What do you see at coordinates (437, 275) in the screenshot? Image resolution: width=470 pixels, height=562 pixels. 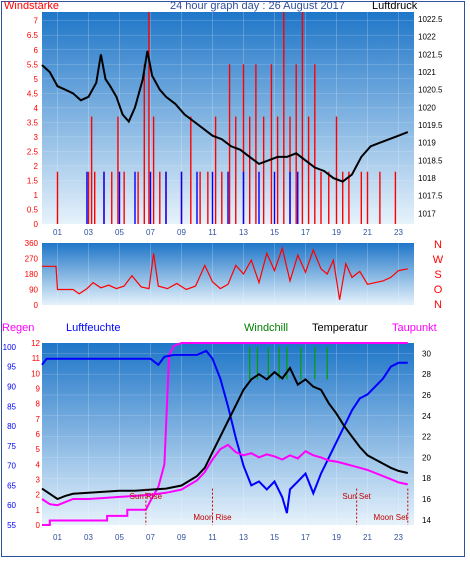 I see `compass-label: S` at bounding box center [437, 275].